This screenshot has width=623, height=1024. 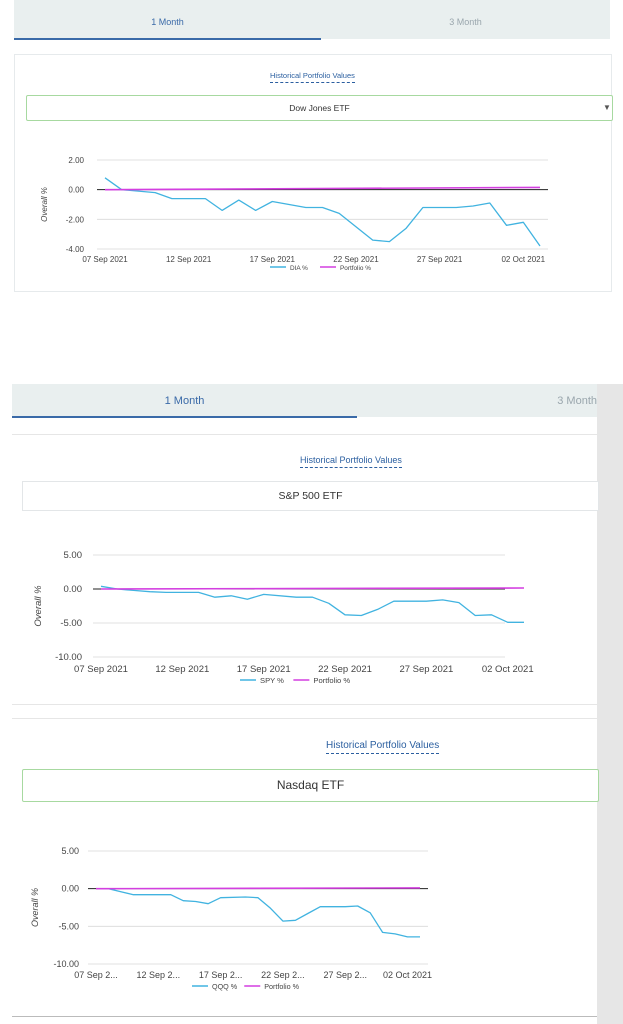 I want to click on bottom-divider, so click(x=304, y=1016).